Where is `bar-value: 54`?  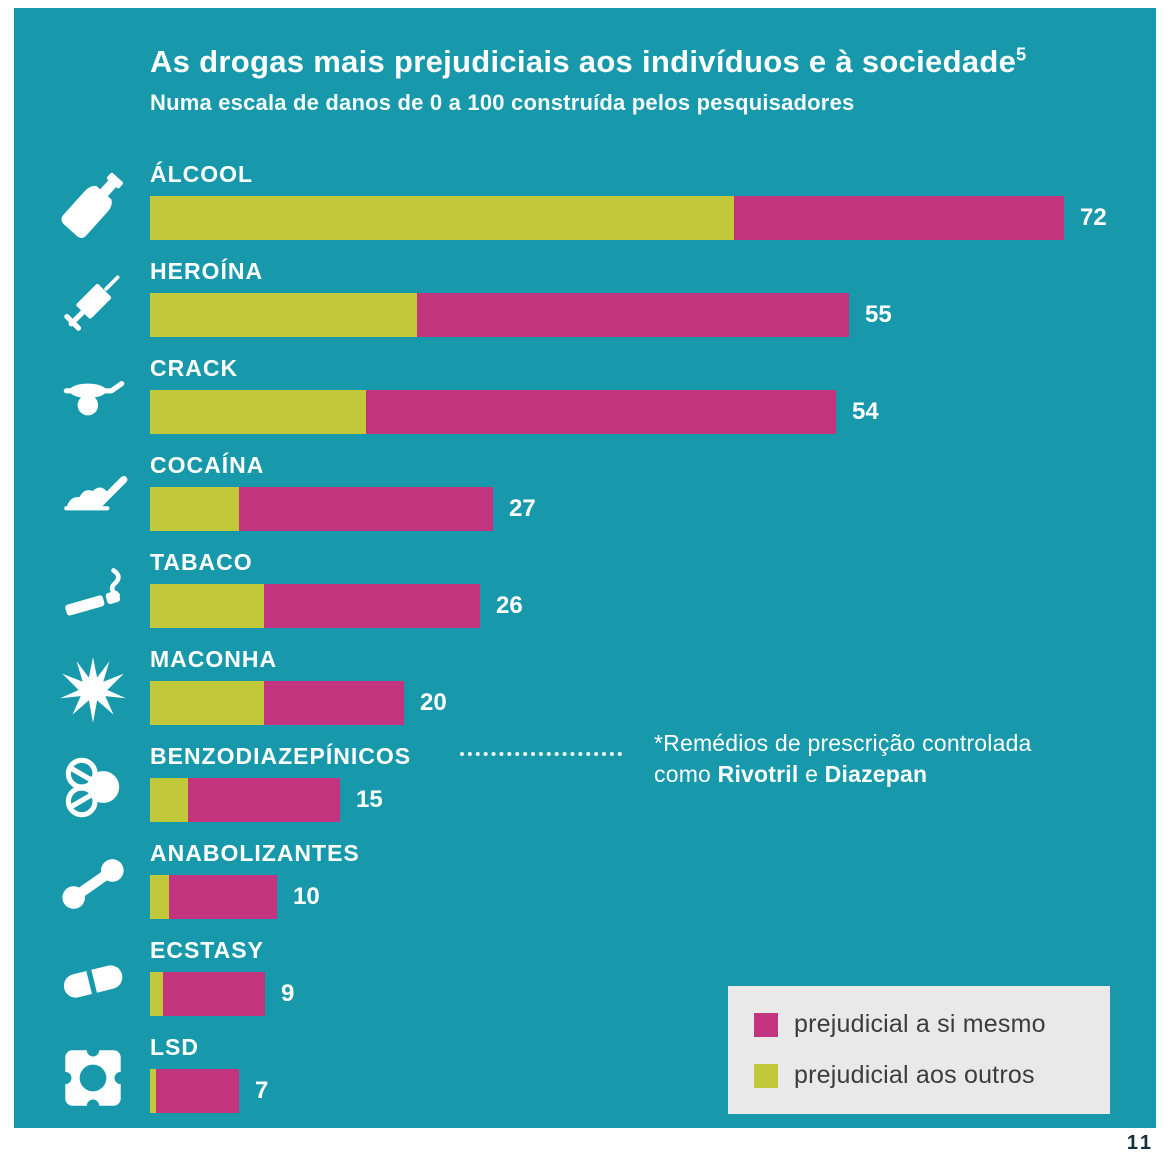
bar-value: 54 is located at coordinates (865, 411).